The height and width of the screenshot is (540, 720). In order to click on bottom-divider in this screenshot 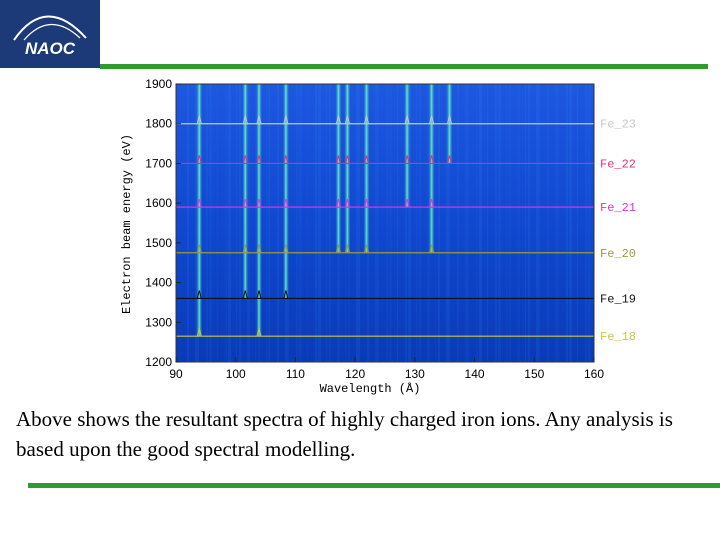, I will do `click(374, 485)`.